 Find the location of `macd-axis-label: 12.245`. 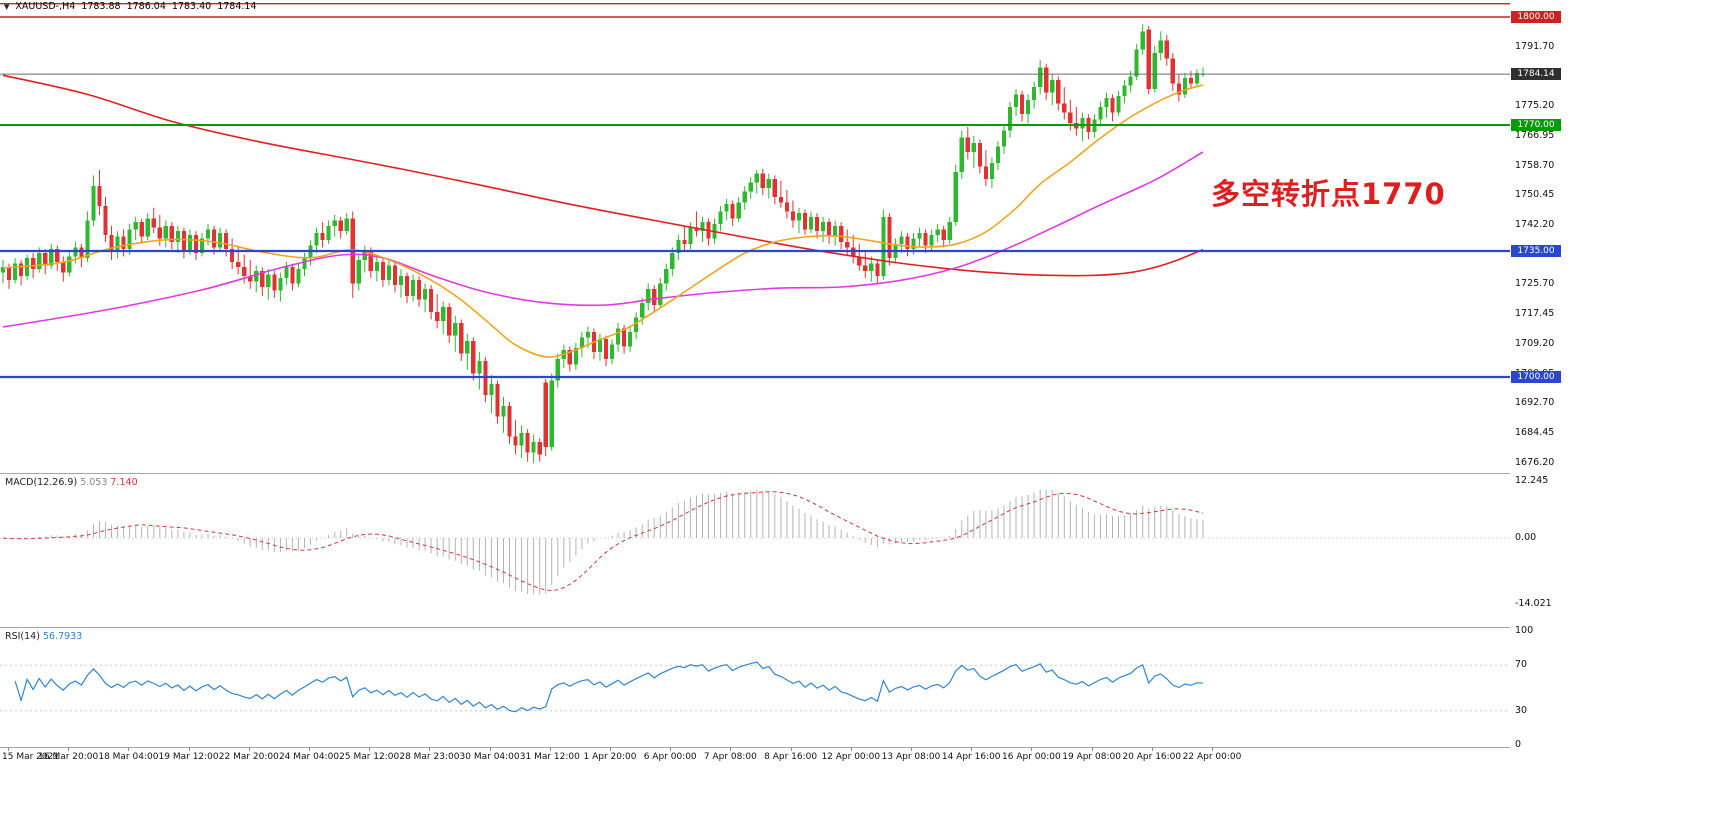

macd-axis-label: 12.245 is located at coordinates (1532, 480).